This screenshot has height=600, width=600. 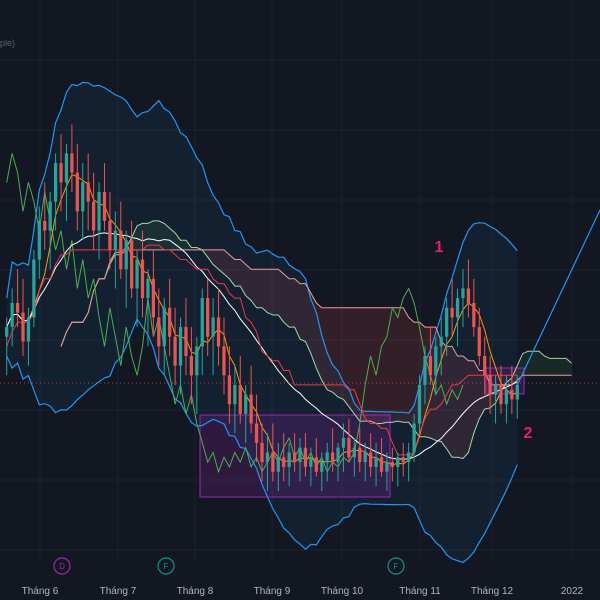 What do you see at coordinates (558, 297) in the screenshot?
I see `projection-line` at bounding box center [558, 297].